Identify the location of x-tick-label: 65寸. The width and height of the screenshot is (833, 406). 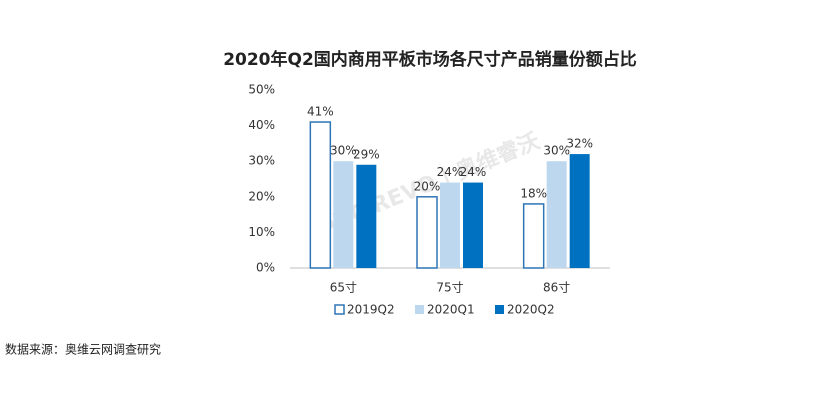
(343, 288).